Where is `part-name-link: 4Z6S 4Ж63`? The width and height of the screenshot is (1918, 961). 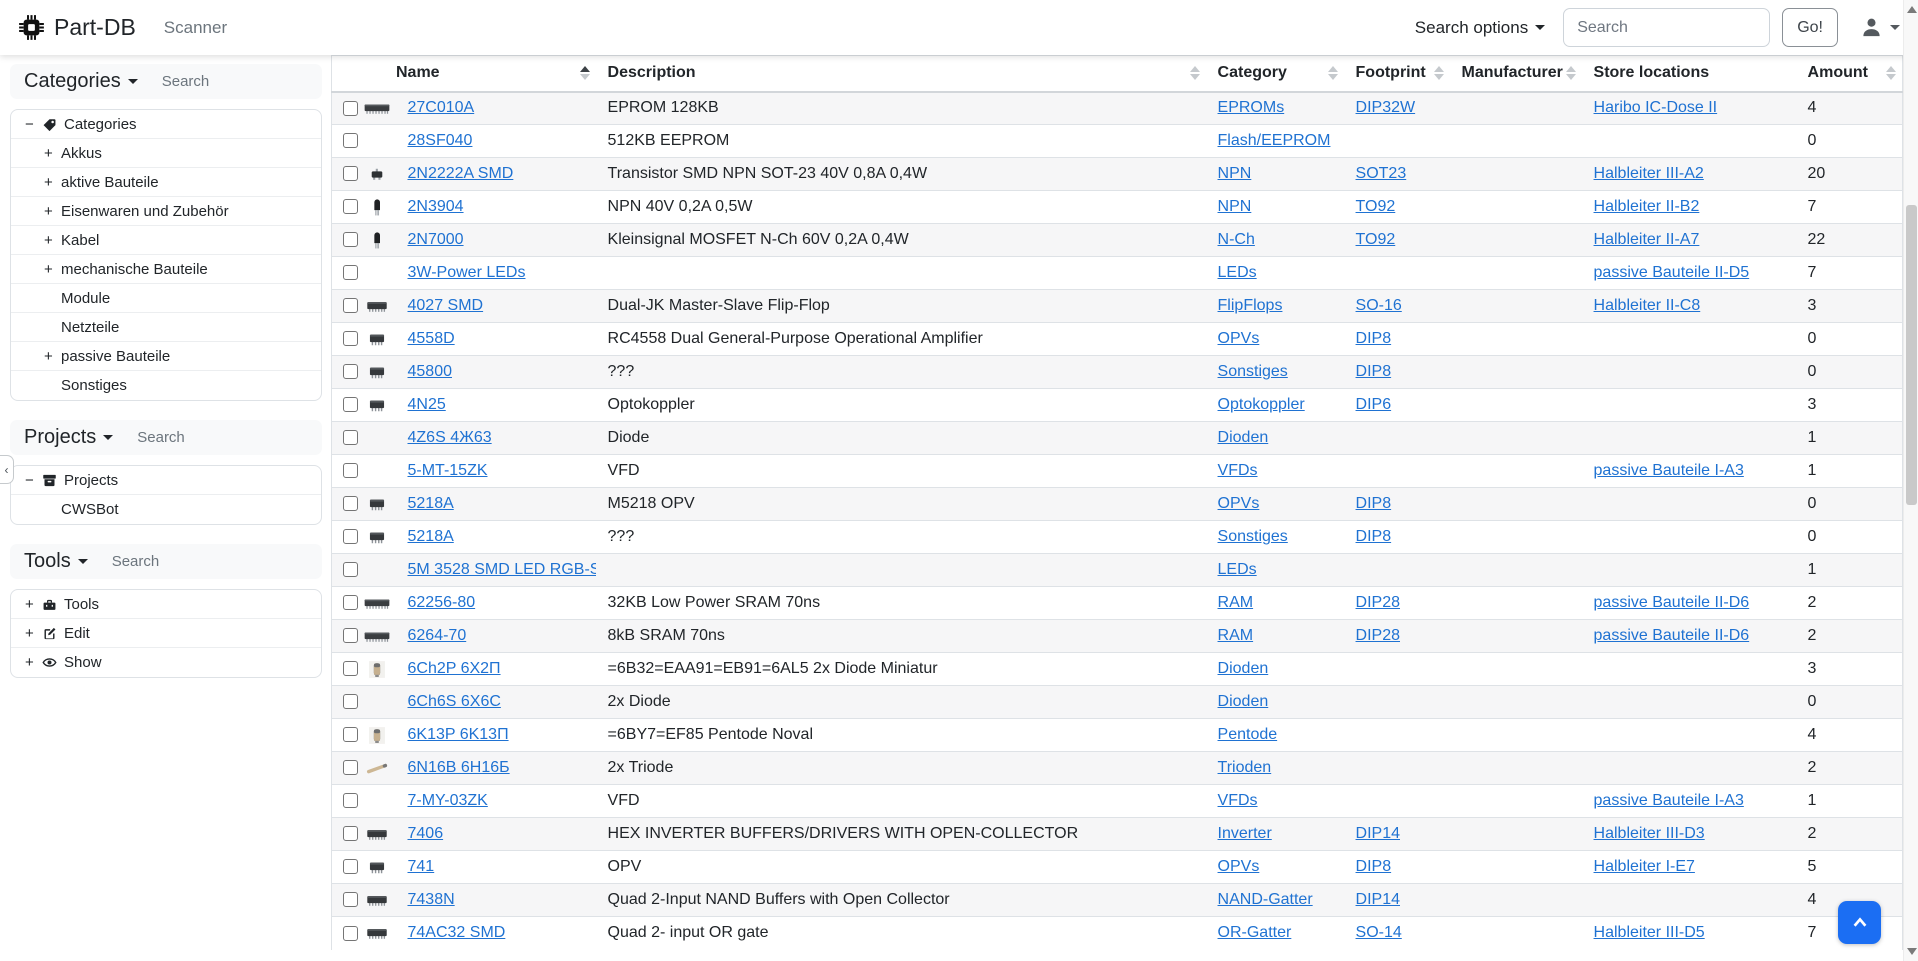 part-name-link: 4Z6S 4Ж63 is located at coordinates (449, 437).